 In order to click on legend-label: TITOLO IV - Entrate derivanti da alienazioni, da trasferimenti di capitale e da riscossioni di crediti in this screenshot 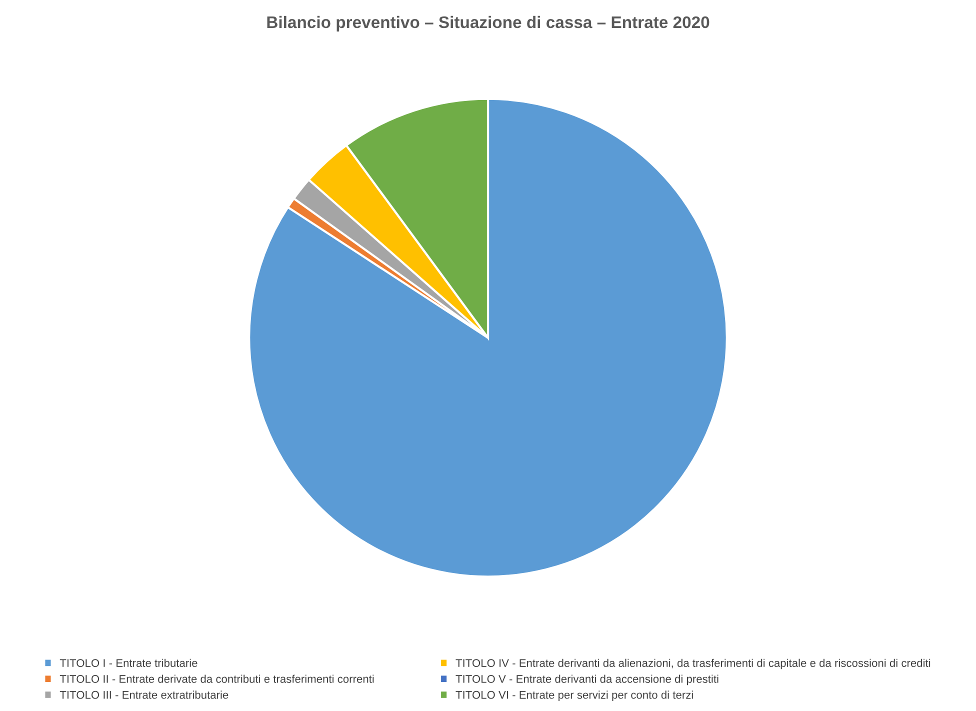, I will do `click(693, 664)`.